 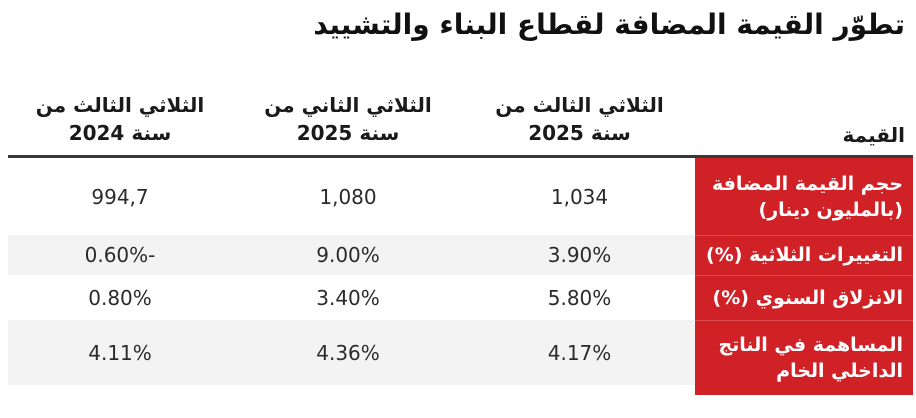 What do you see at coordinates (120, 133) in the screenshot?
I see `column-header-line2: سنة 2024` at bounding box center [120, 133].